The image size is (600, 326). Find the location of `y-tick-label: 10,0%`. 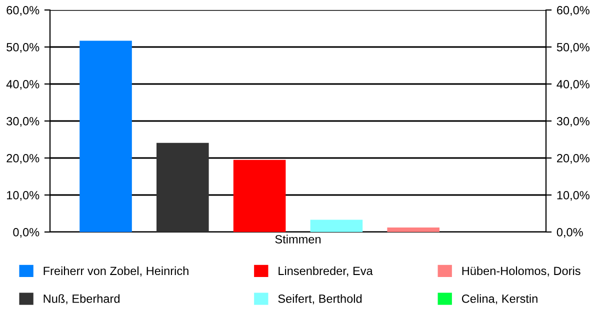

y-tick-label: 10,0% is located at coordinates (23, 196).